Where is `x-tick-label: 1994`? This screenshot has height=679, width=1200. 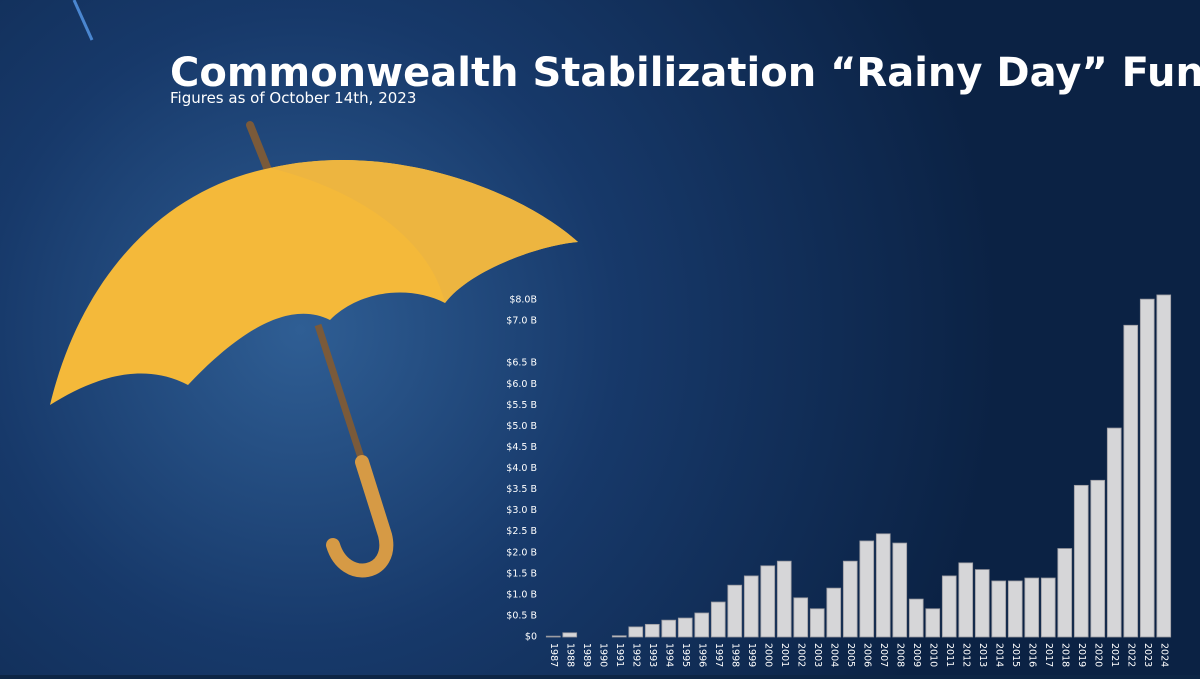
x-tick-label: 1994 is located at coordinates (668, 655).